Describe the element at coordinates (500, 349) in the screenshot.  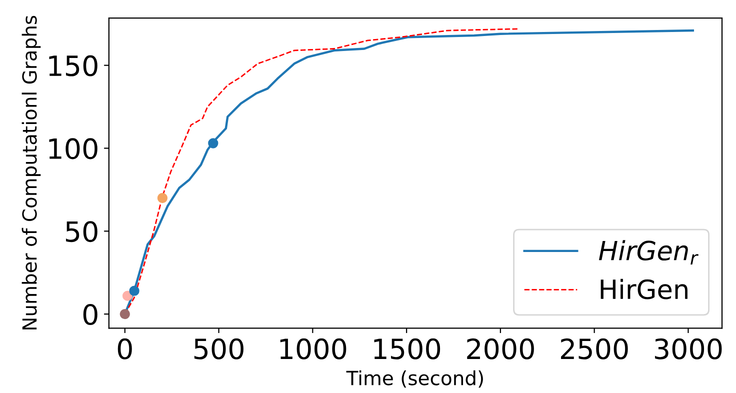
I see `x-tick-label: 2000` at that location.